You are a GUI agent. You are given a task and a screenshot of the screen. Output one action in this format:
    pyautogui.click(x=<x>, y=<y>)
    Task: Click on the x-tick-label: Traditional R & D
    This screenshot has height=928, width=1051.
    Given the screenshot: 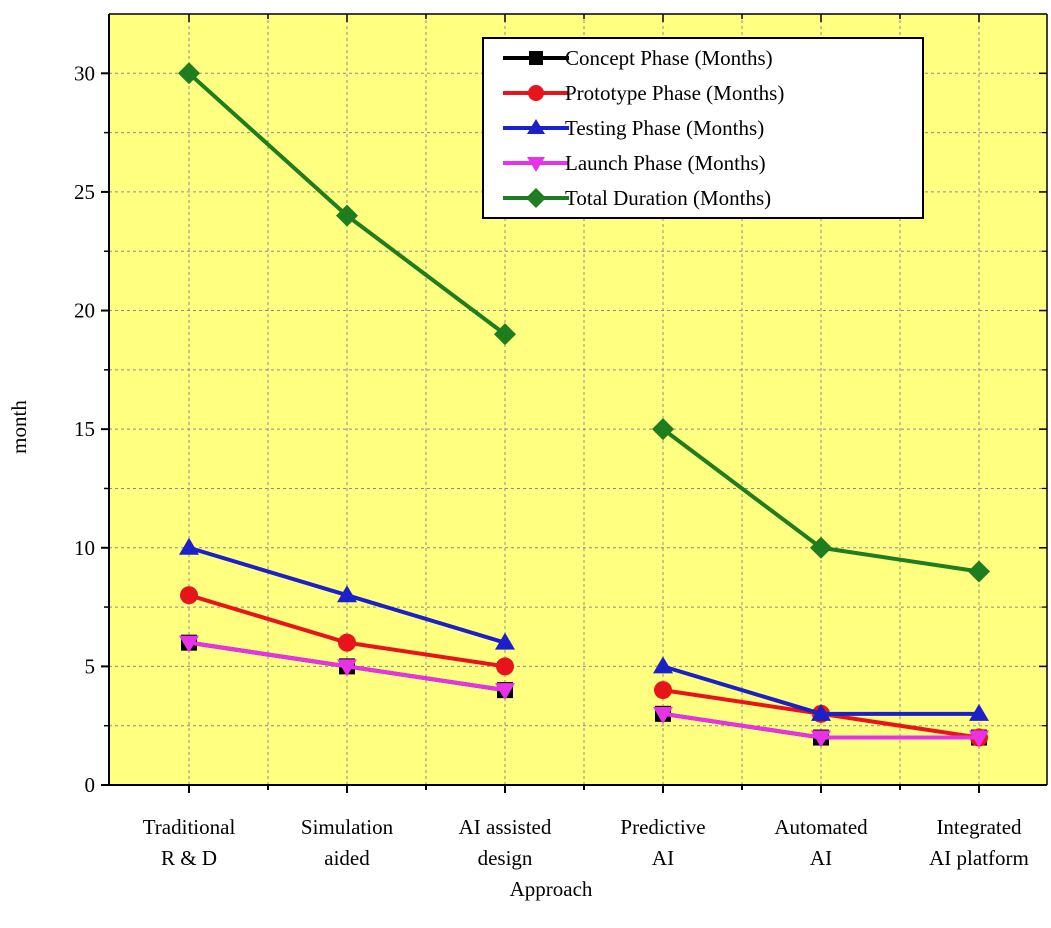 What is the action you would take?
    pyautogui.click(x=189, y=842)
    